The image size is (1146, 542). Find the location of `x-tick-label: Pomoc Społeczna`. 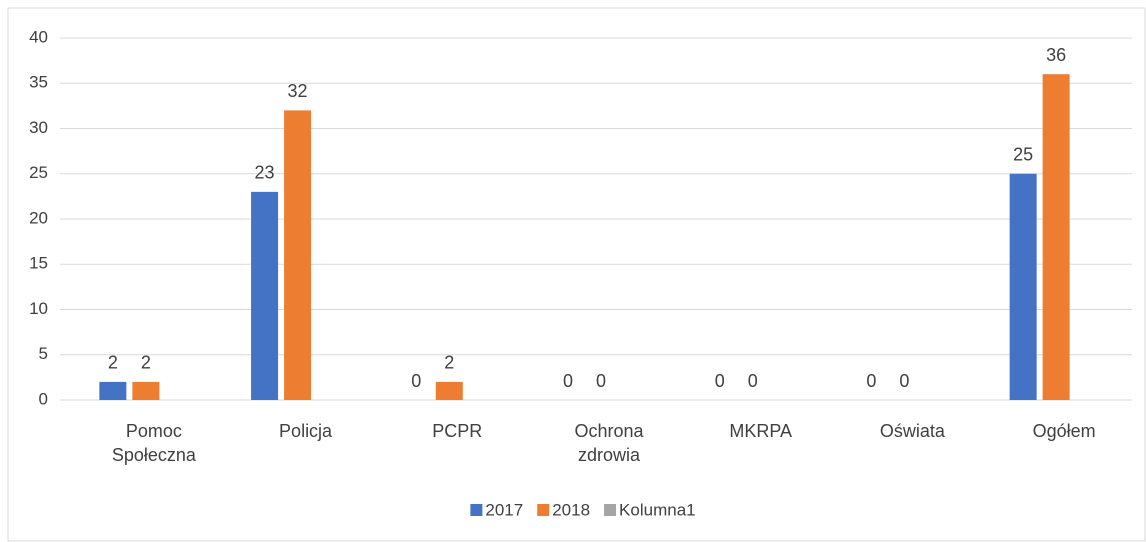

x-tick-label: Pomoc Społeczna is located at coordinates (154, 443).